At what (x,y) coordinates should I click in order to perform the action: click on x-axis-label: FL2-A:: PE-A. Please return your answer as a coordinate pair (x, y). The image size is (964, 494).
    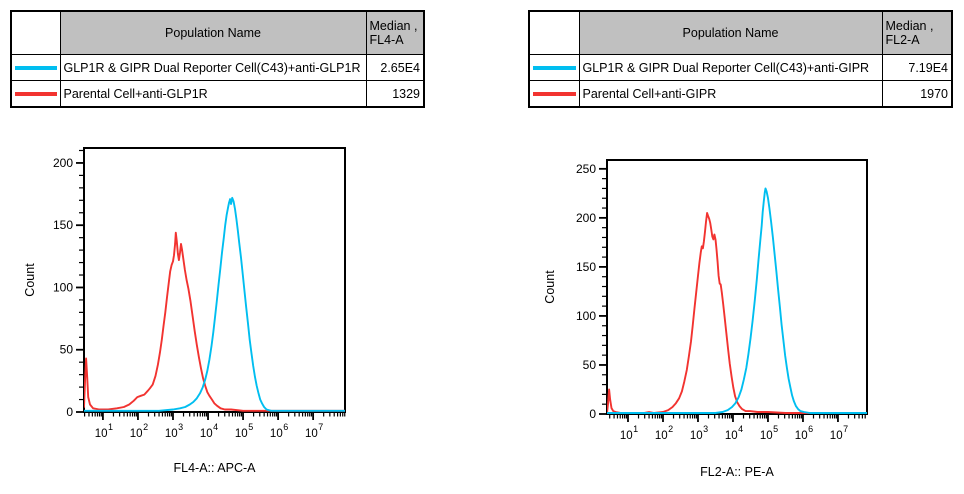
    Looking at the image, I should click on (737, 472).